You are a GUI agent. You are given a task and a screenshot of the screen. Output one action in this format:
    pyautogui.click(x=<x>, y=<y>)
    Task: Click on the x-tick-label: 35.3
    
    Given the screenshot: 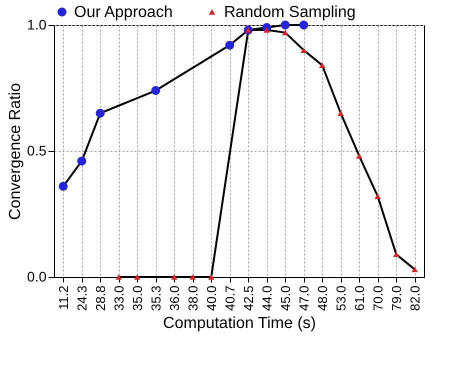 What is the action you would take?
    pyautogui.click(x=156, y=298)
    